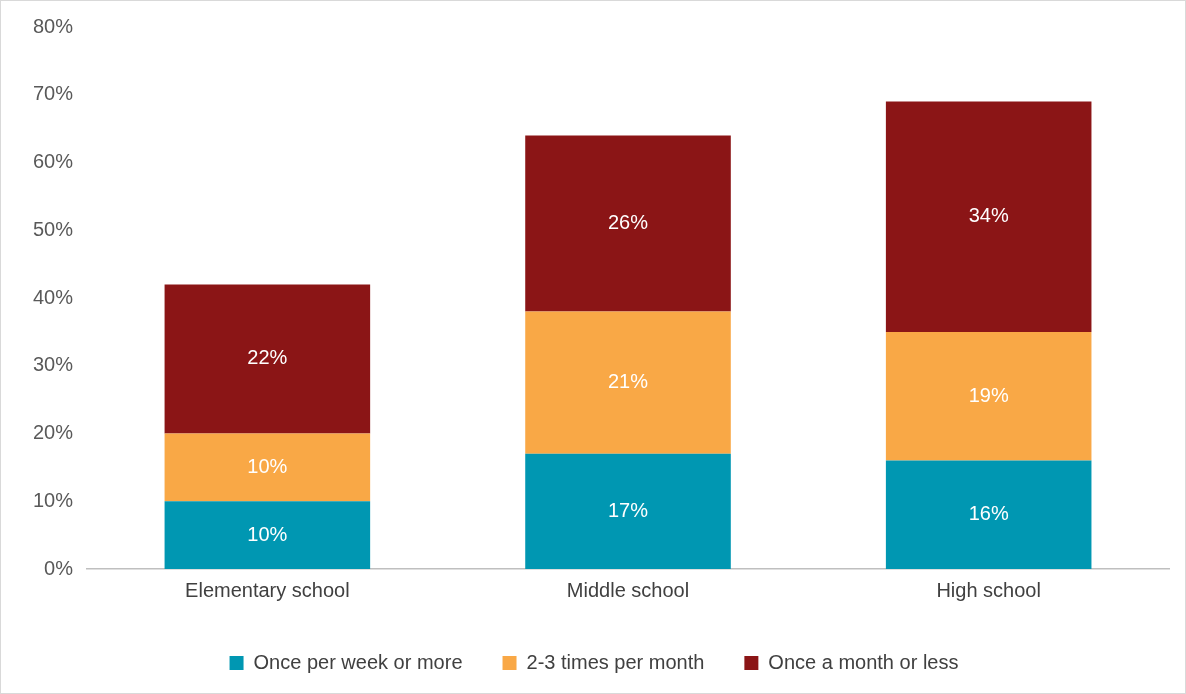  Describe the element at coordinates (53, 296) in the screenshot. I see `y-tick-label: 40%` at that location.